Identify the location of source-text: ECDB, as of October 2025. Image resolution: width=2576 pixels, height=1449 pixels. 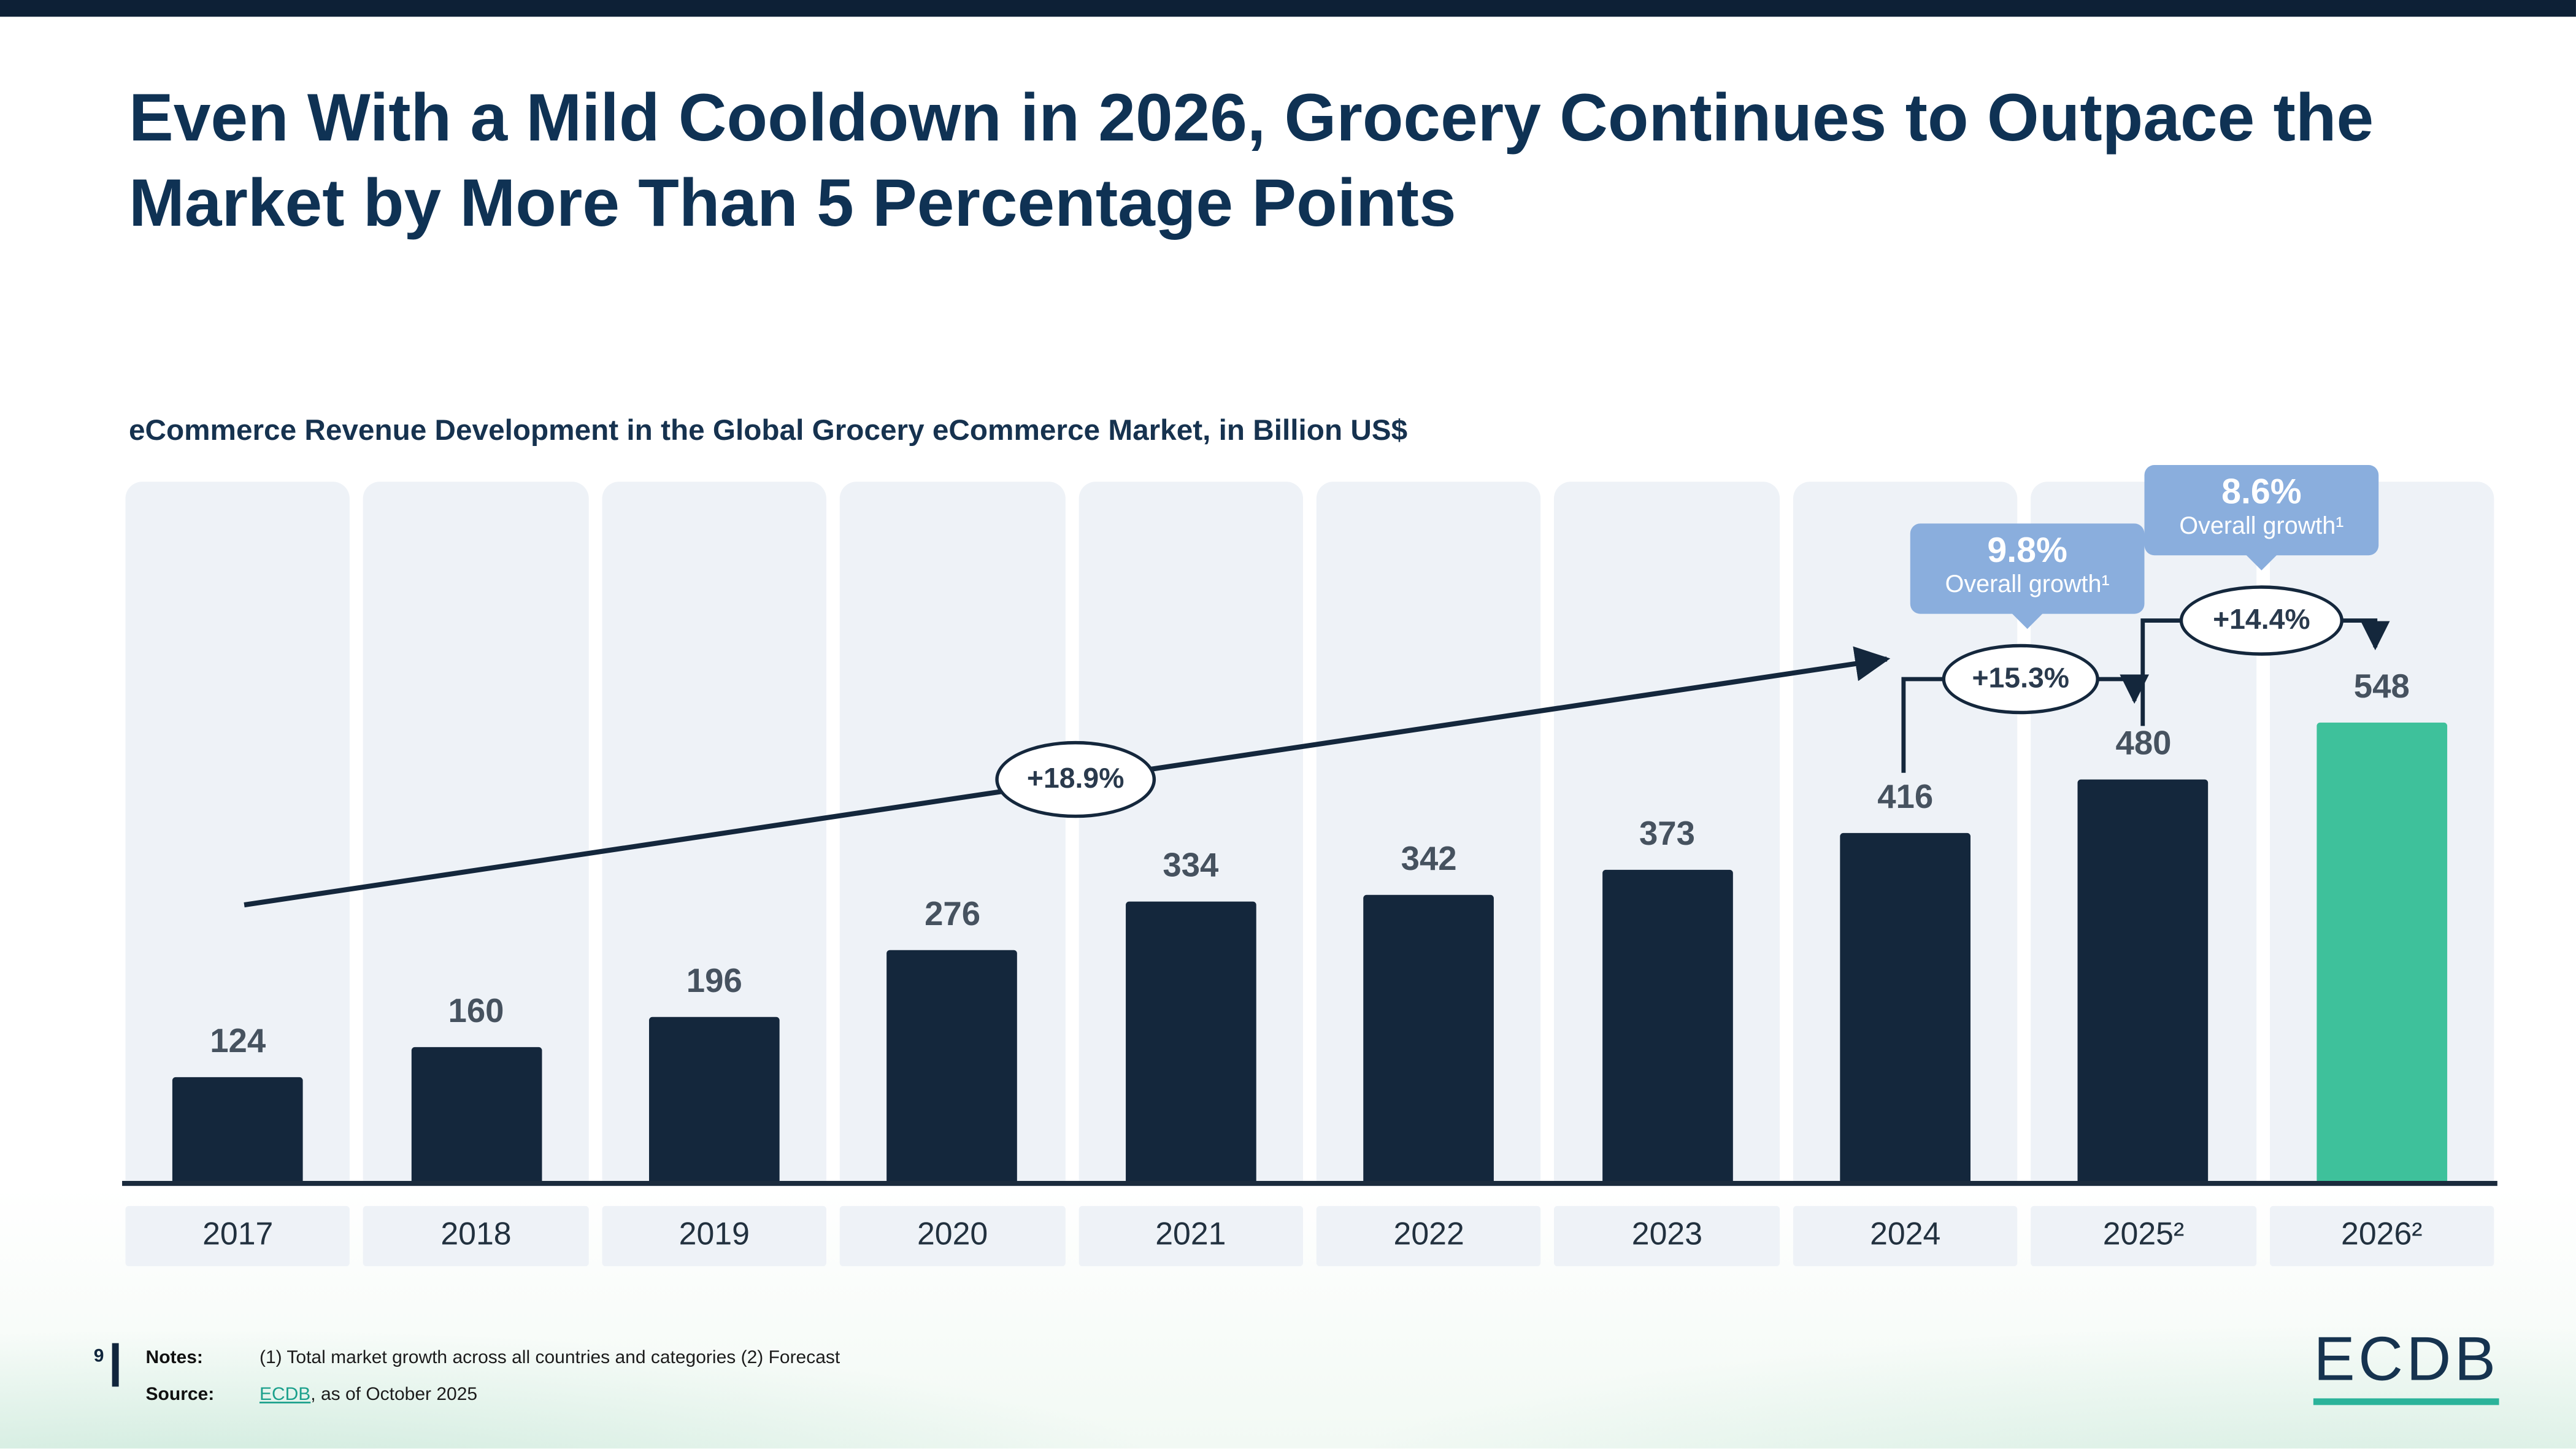
(550, 1395).